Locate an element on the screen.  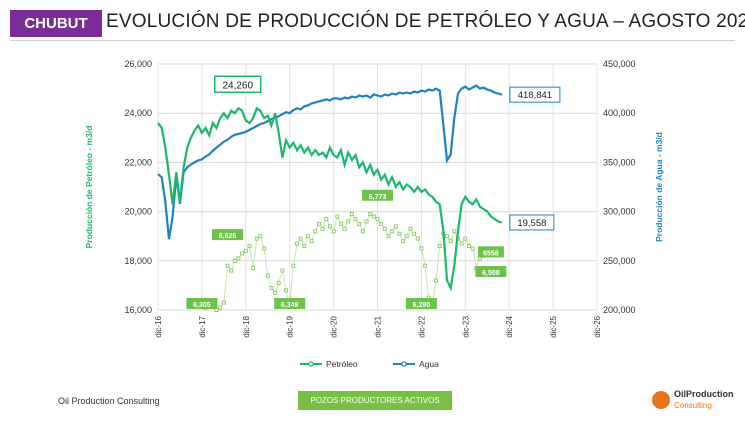
x-tick-label: dic-21 is located at coordinates (378, 326).